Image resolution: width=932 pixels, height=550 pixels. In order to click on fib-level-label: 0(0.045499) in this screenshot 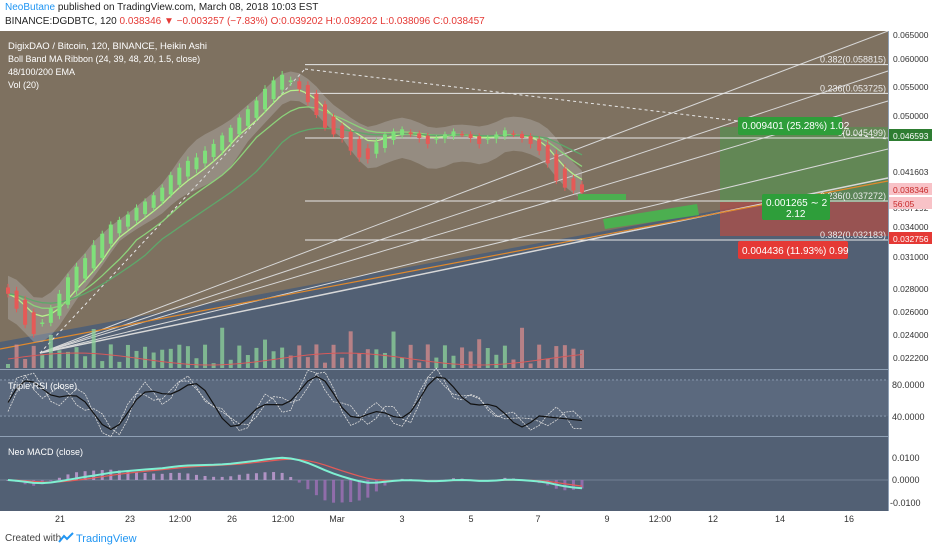, I will do `click(861, 133)`.